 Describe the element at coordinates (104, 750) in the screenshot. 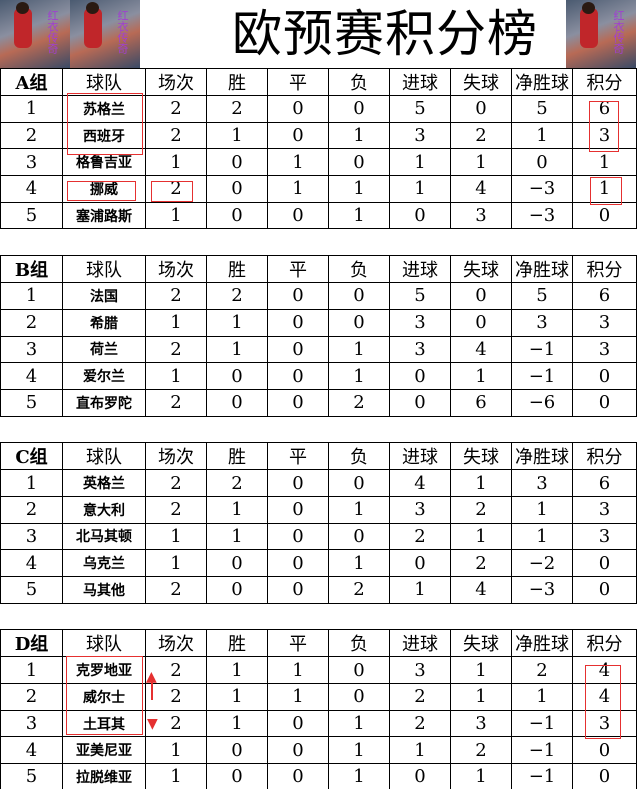

I see `team-name: 亚美尼亚` at that location.